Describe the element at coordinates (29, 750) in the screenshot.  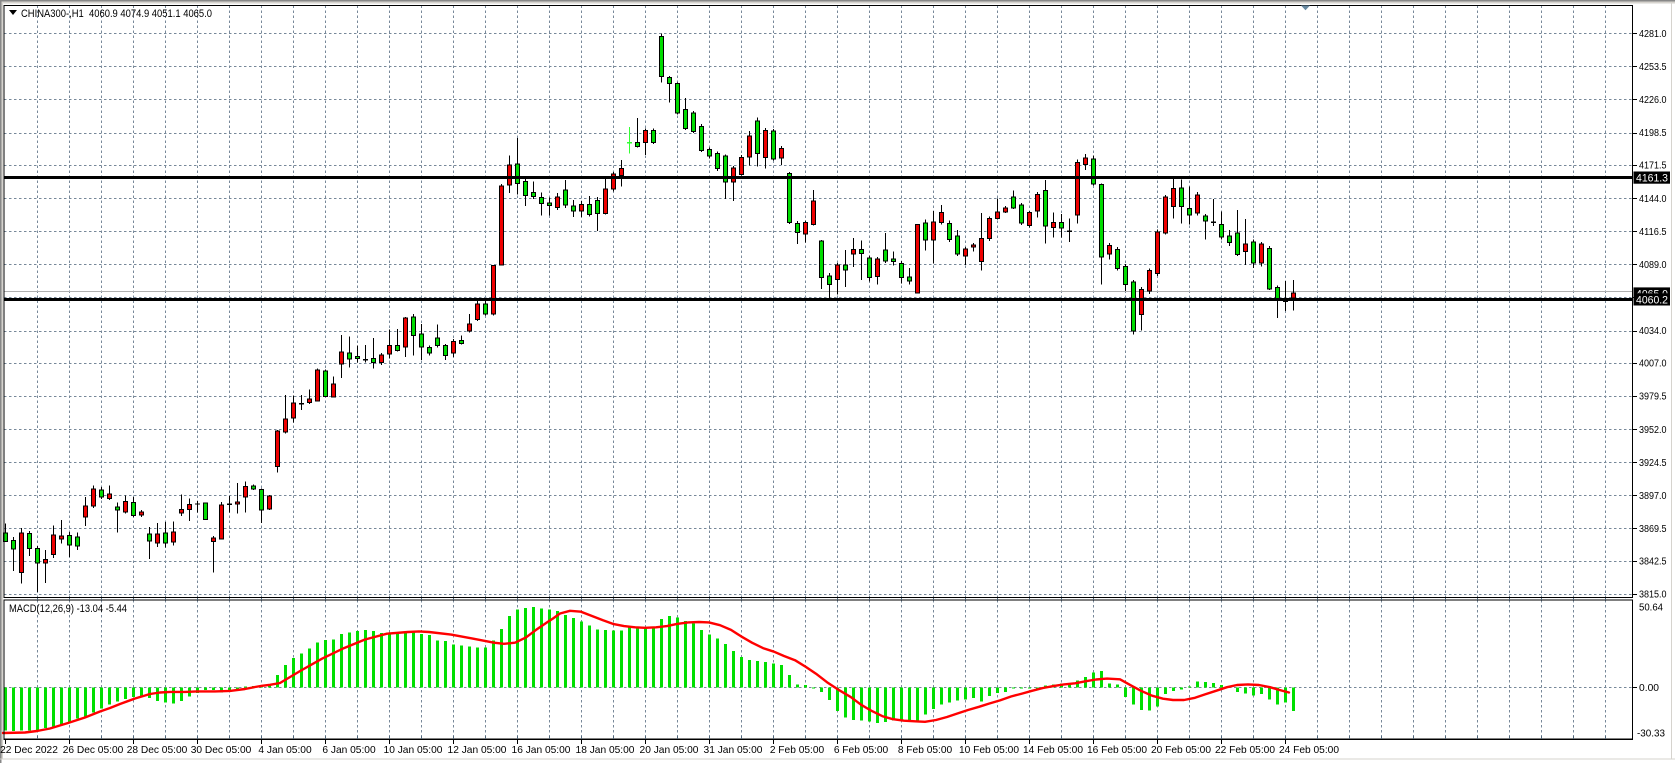
I see `svg-text: 22 Dec 2022` at that location.